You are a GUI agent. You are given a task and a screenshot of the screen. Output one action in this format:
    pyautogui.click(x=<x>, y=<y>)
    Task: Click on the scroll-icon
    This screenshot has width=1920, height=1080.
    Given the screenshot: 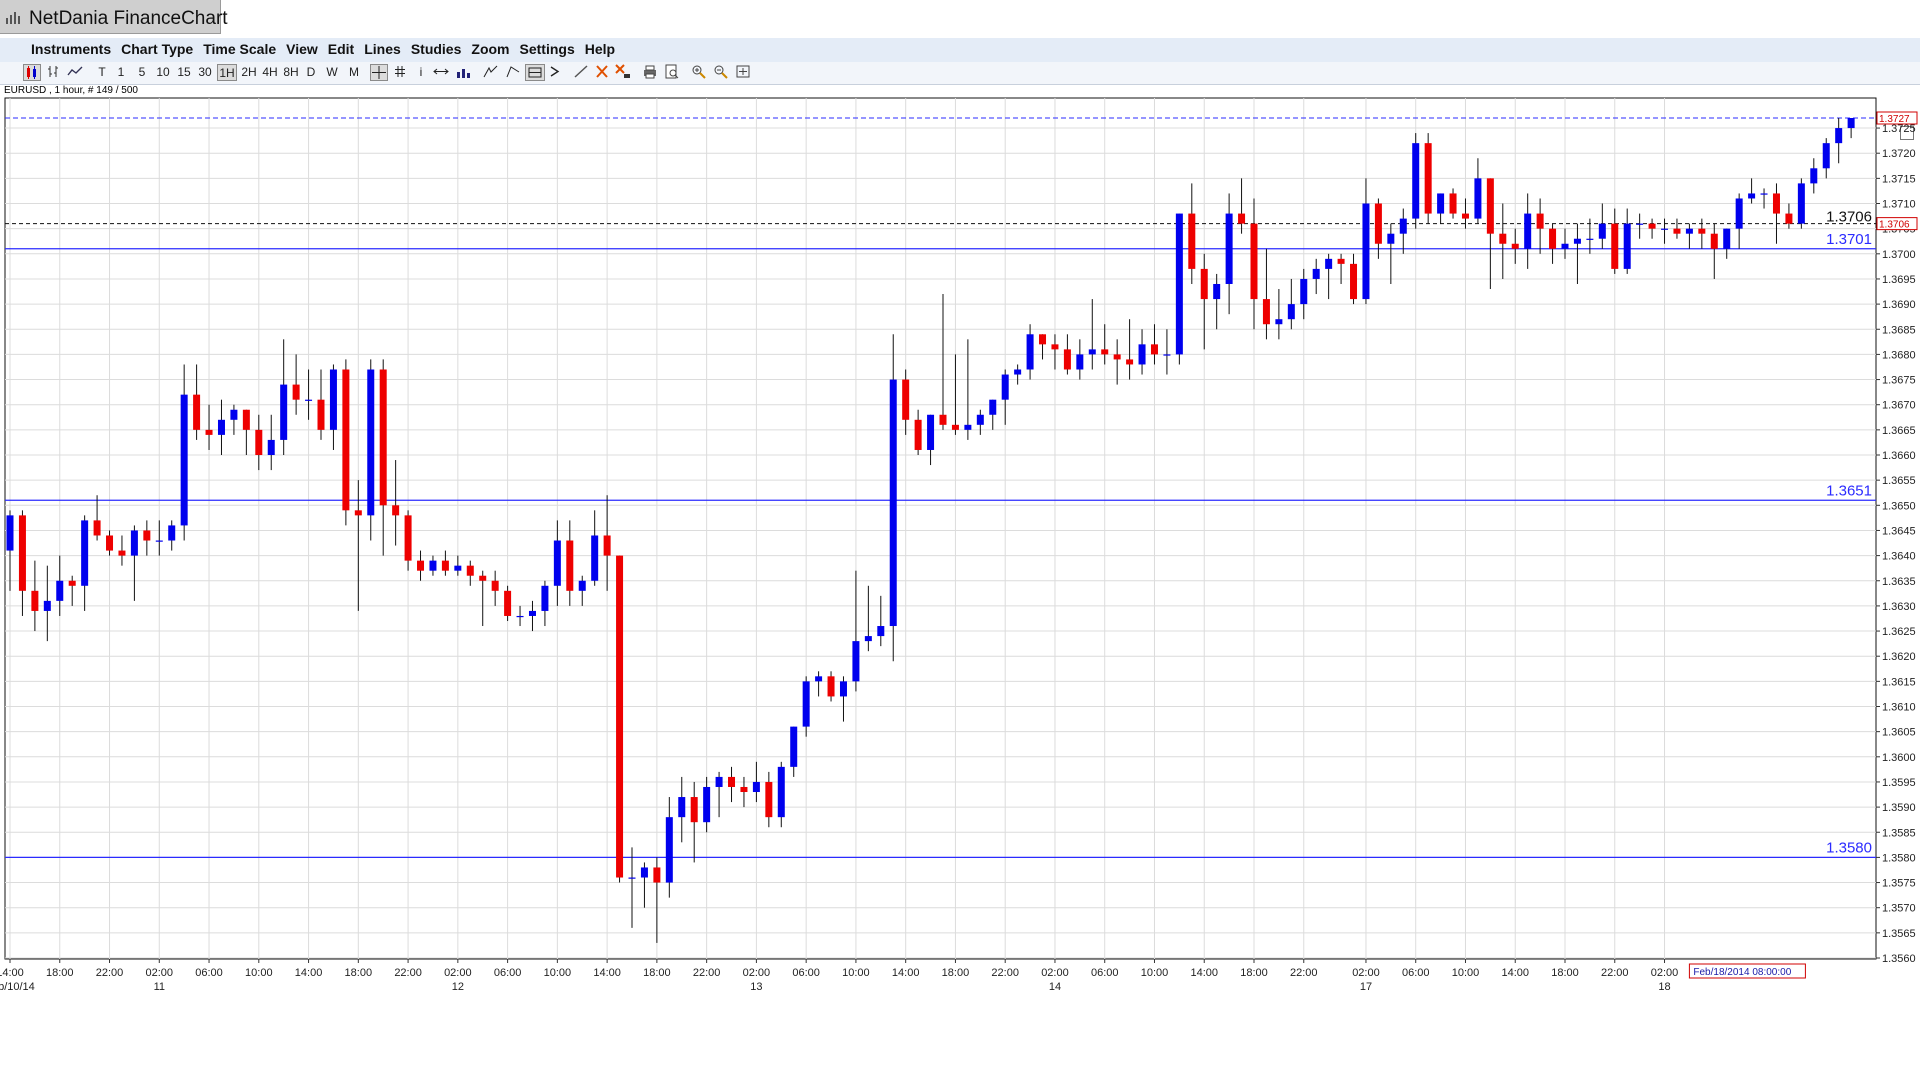 What is the action you would take?
    pyautogui.click(x=441, y=72)
    